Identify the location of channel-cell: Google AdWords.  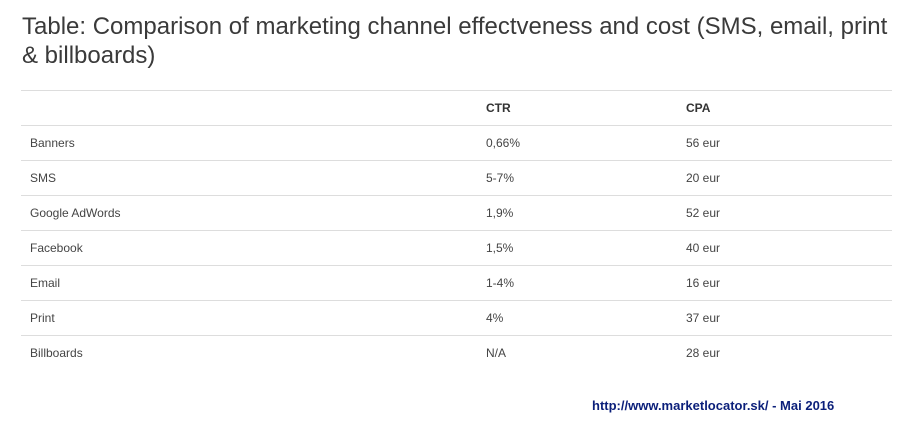
(249, 213).